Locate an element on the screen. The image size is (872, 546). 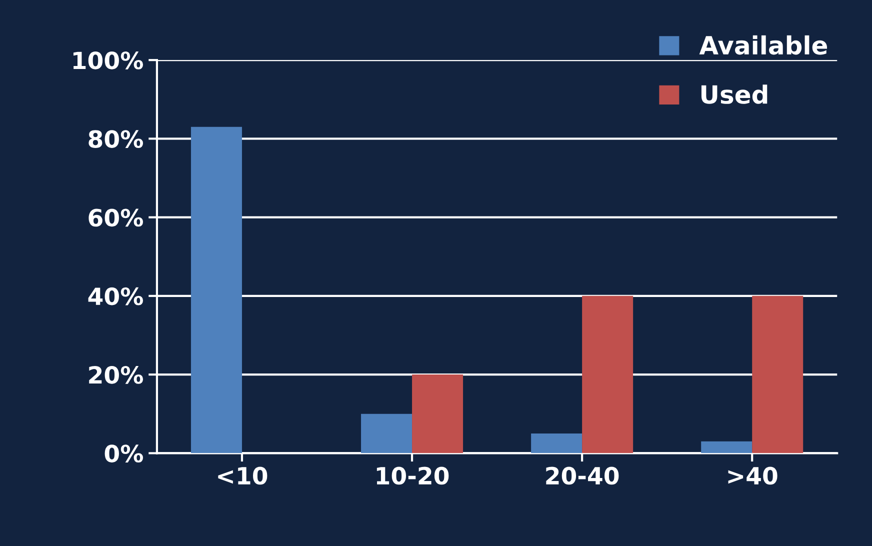
x-tick-label: 20-40 is located at coordinates (582, 475).